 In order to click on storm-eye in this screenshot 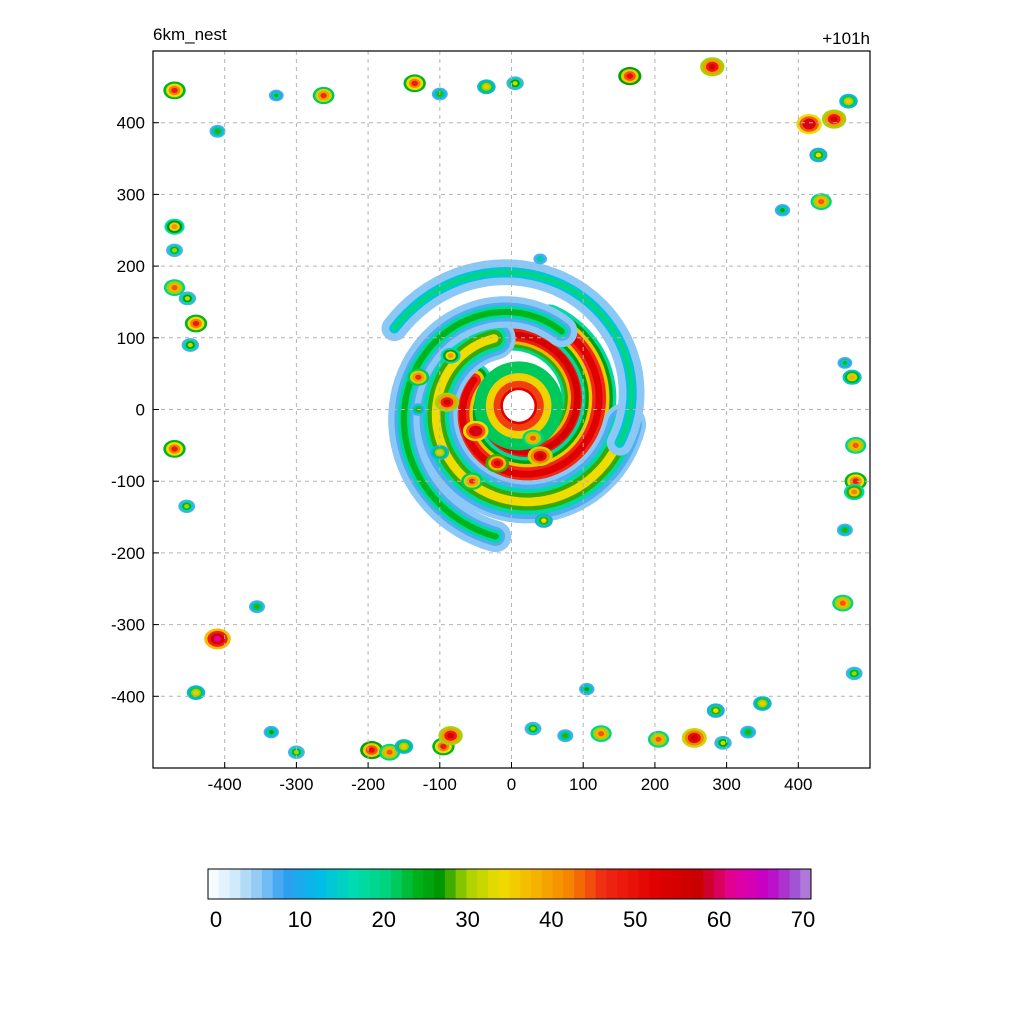, I will do `click(518, 406)`.